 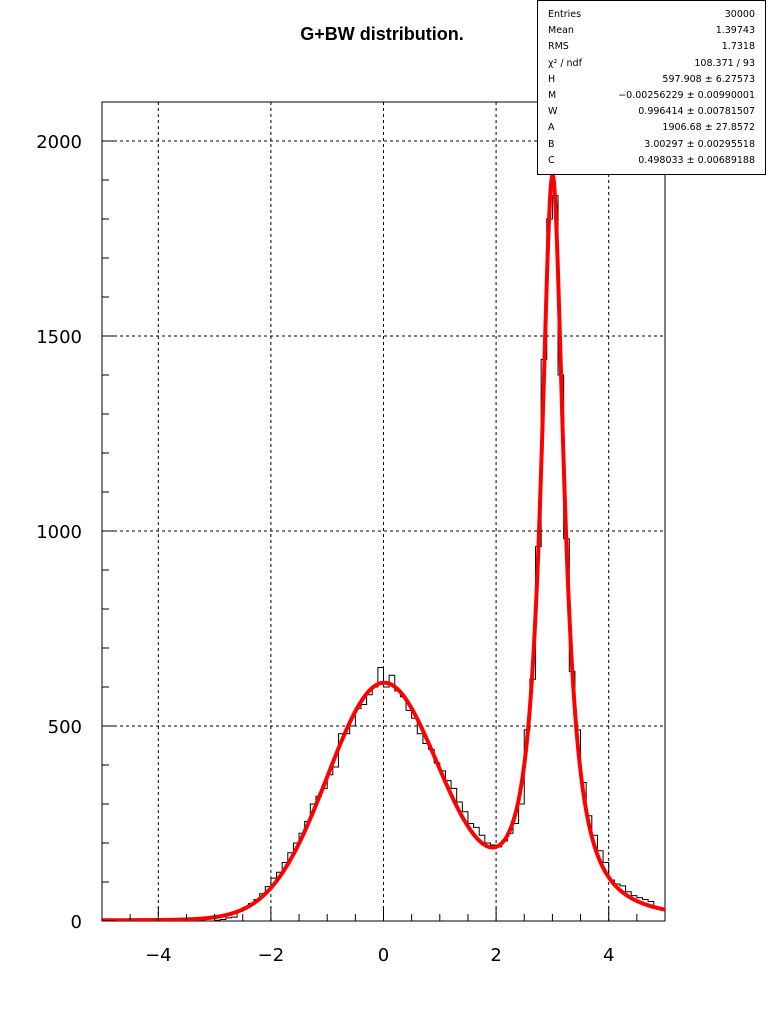 What do you see at coordinates (699, 144) in the screenshot?
I see `stats-value: 3.00297 ± 0.00295518` at bounding box center [699, 144].